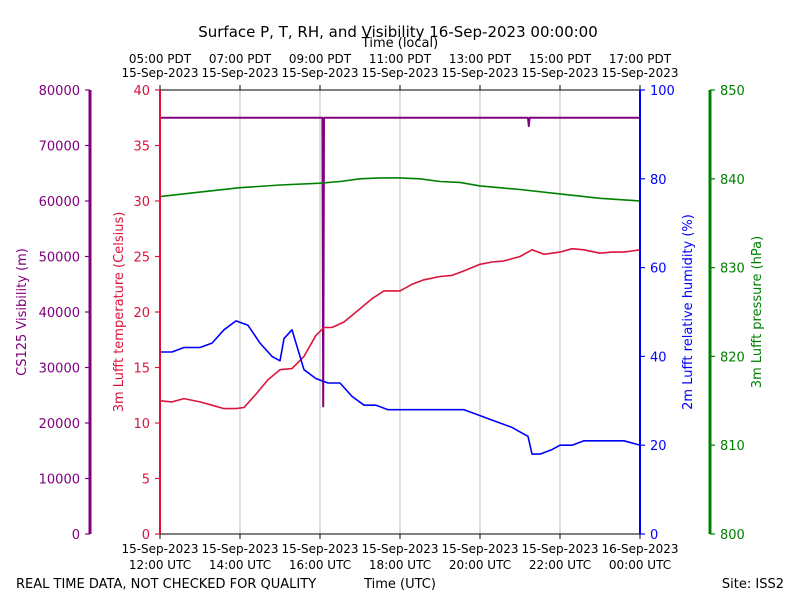 Image resolution: width=800 pixels, height=600 pixels. Describe the element at coordinates (141, 313) in the screenshot. I see `temperature-tick-label: 20` at that location.